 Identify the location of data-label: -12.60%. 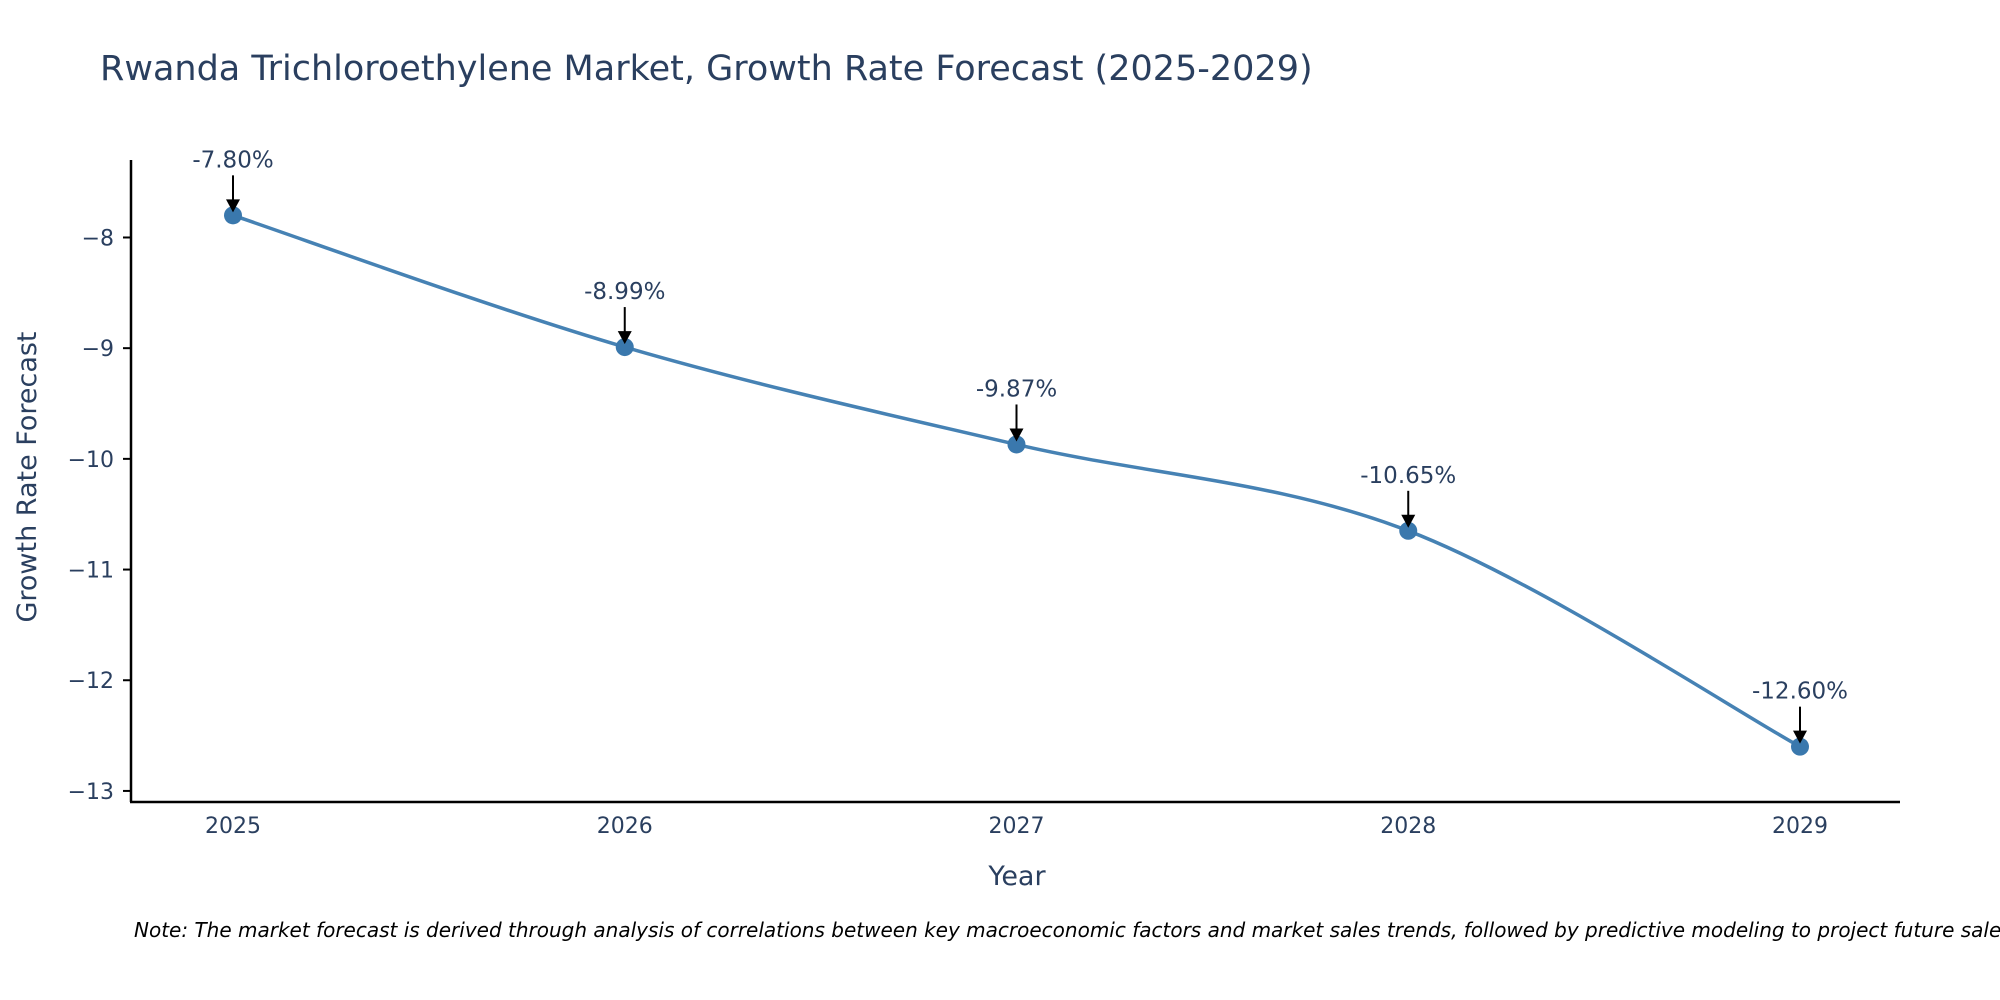
(1800, 692).